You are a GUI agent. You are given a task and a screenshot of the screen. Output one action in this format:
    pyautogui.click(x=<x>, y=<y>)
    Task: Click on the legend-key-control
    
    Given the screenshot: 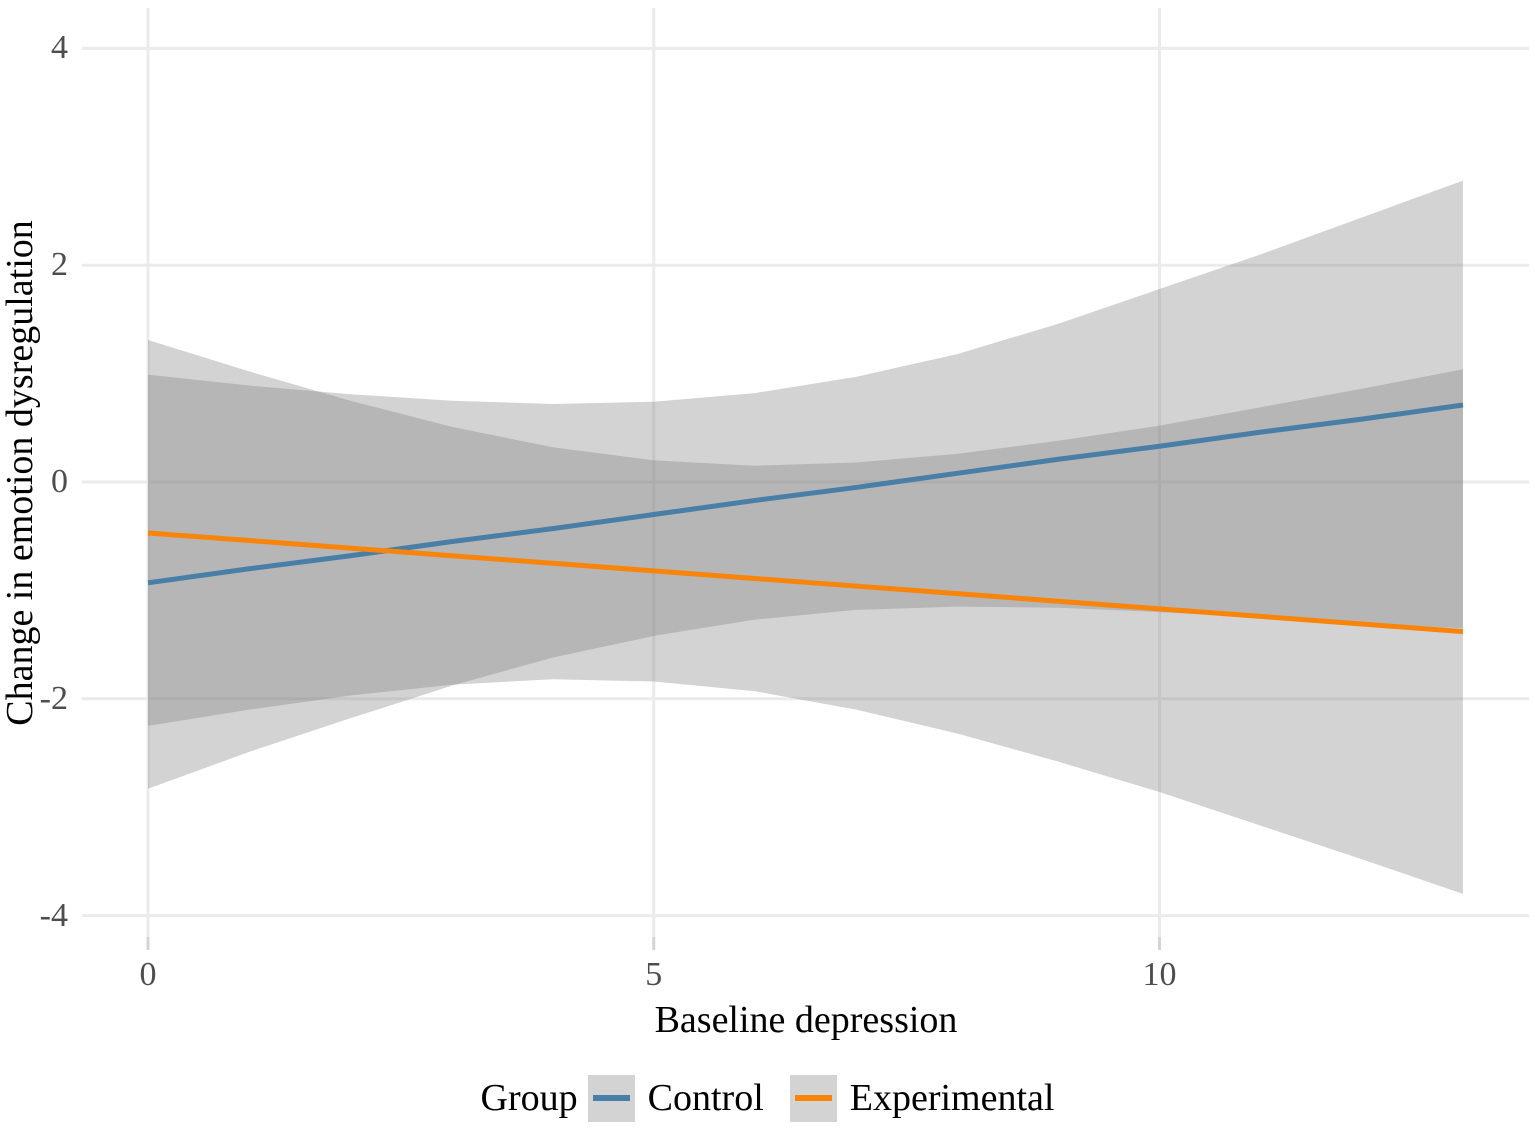 What is the action you would take?
    pyautogui.click(x=611, y=1098)
    